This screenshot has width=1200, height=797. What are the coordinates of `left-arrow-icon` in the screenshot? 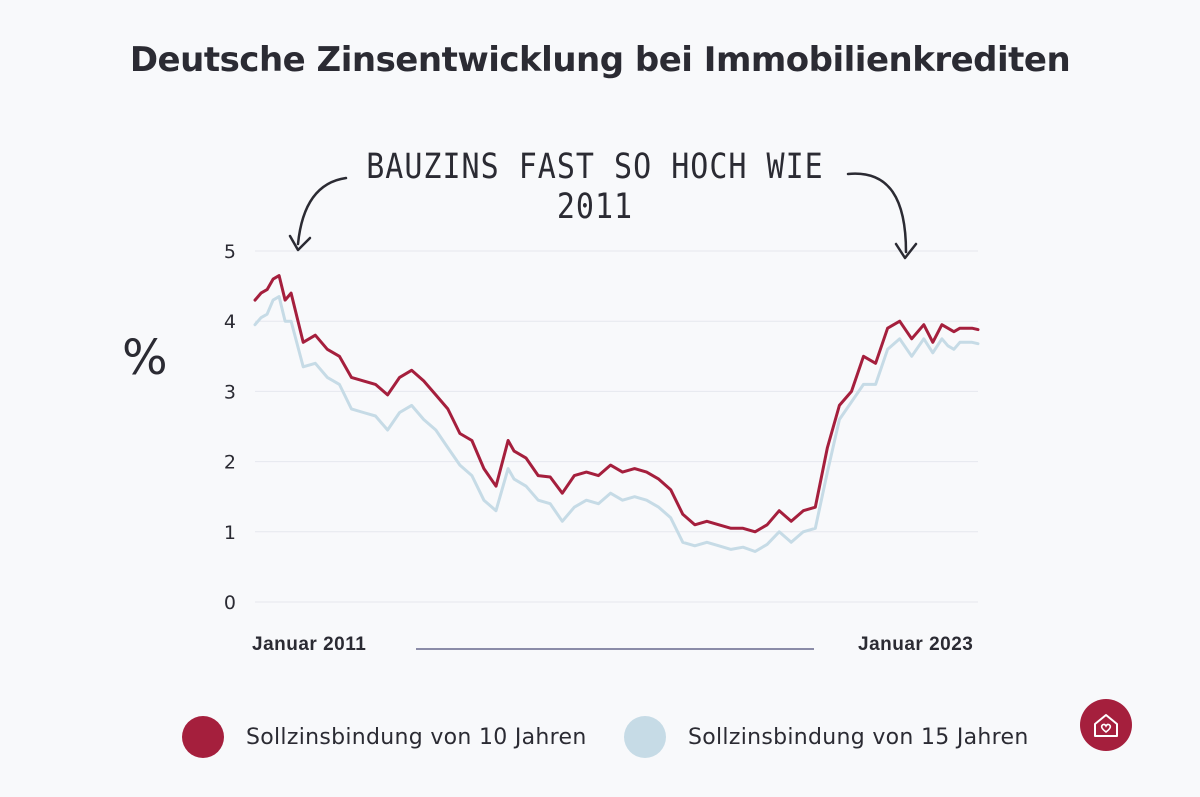 It's located at (322, 211).